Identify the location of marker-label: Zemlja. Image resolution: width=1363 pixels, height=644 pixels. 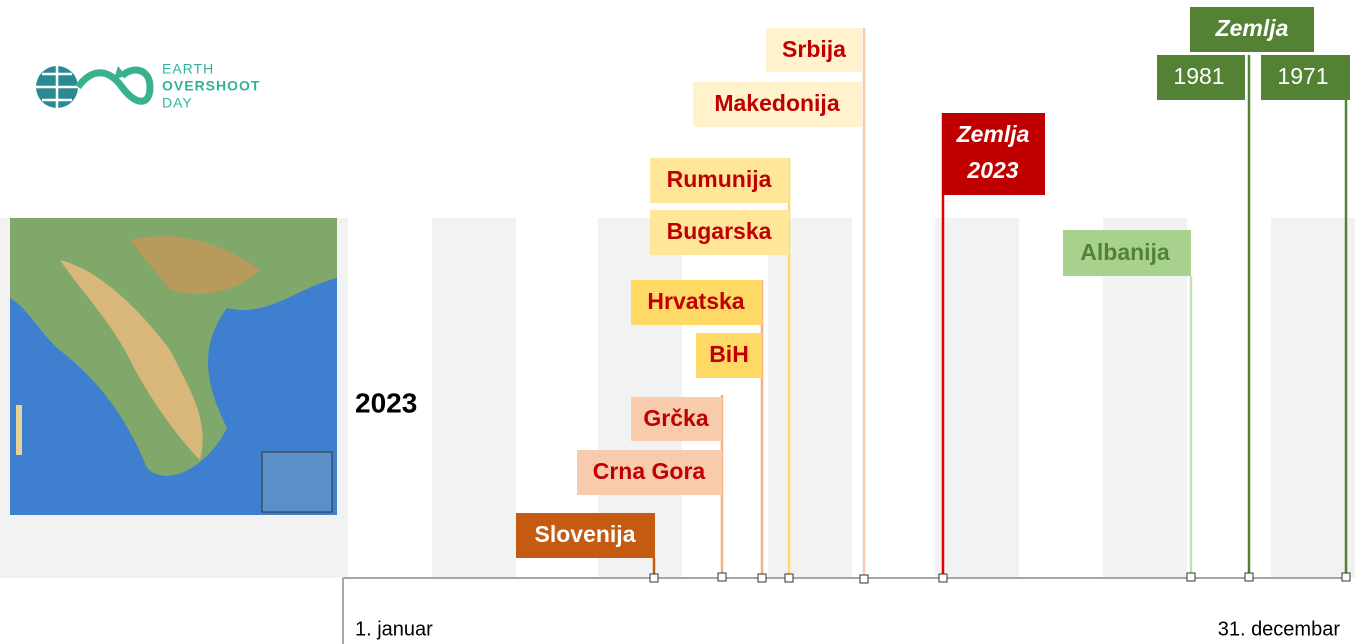
(993, 134).